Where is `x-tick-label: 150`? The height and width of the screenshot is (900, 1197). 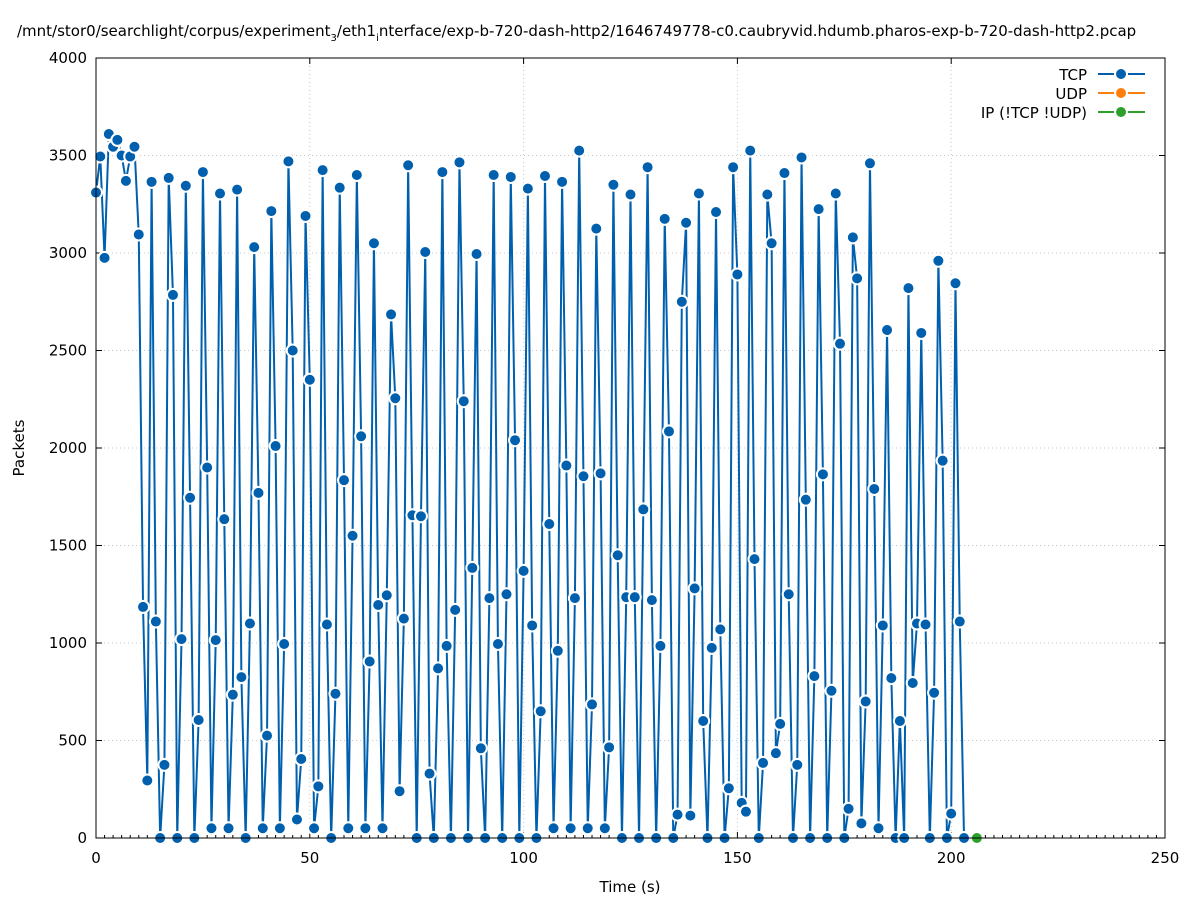
x-tick-label: 150 is located at coordinates (737, 858).